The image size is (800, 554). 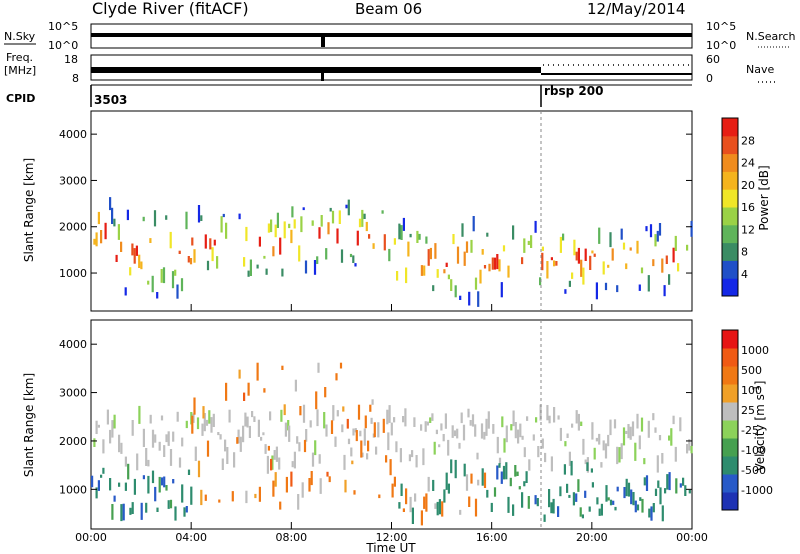 I want to click on noise-left-tick-bottom: 10^0, so click(x=63, y=45).